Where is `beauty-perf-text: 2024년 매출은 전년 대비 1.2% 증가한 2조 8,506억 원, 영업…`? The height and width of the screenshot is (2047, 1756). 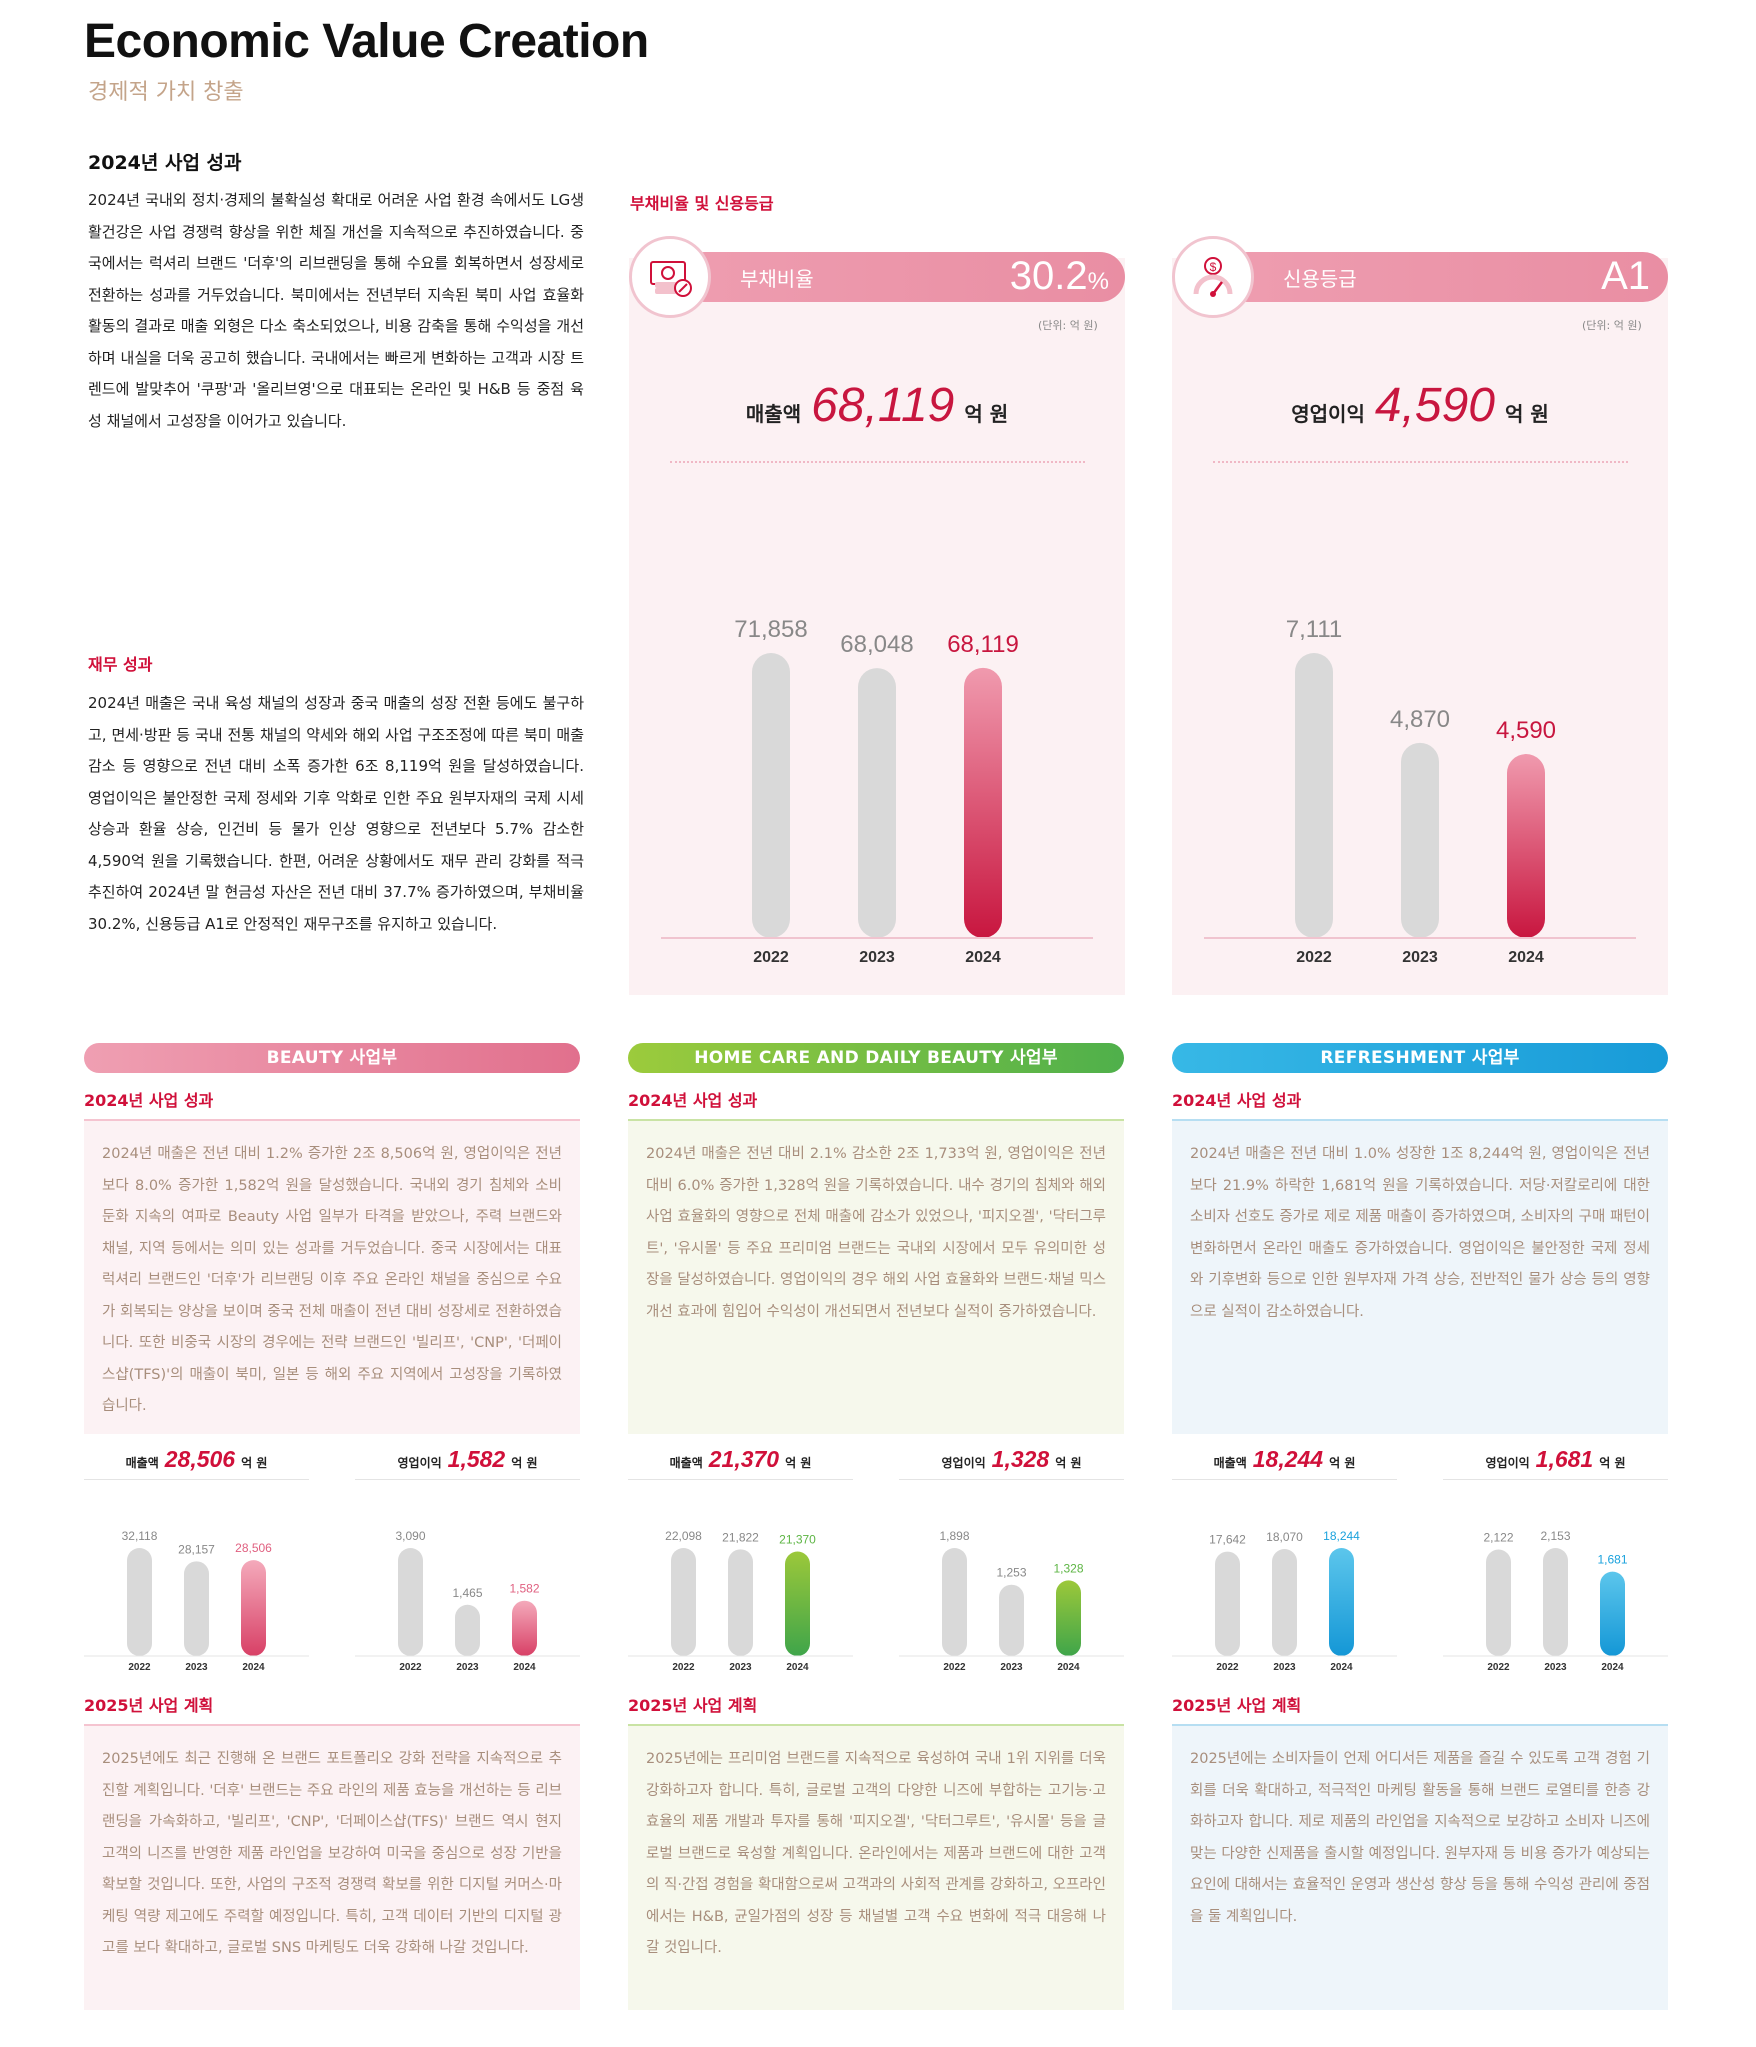 beauty-perf-text: 2024년 매출은 전년 대비 1.2% 증가한 2조 8,506억 원, 영업… is located at coordinates (332, 1280).